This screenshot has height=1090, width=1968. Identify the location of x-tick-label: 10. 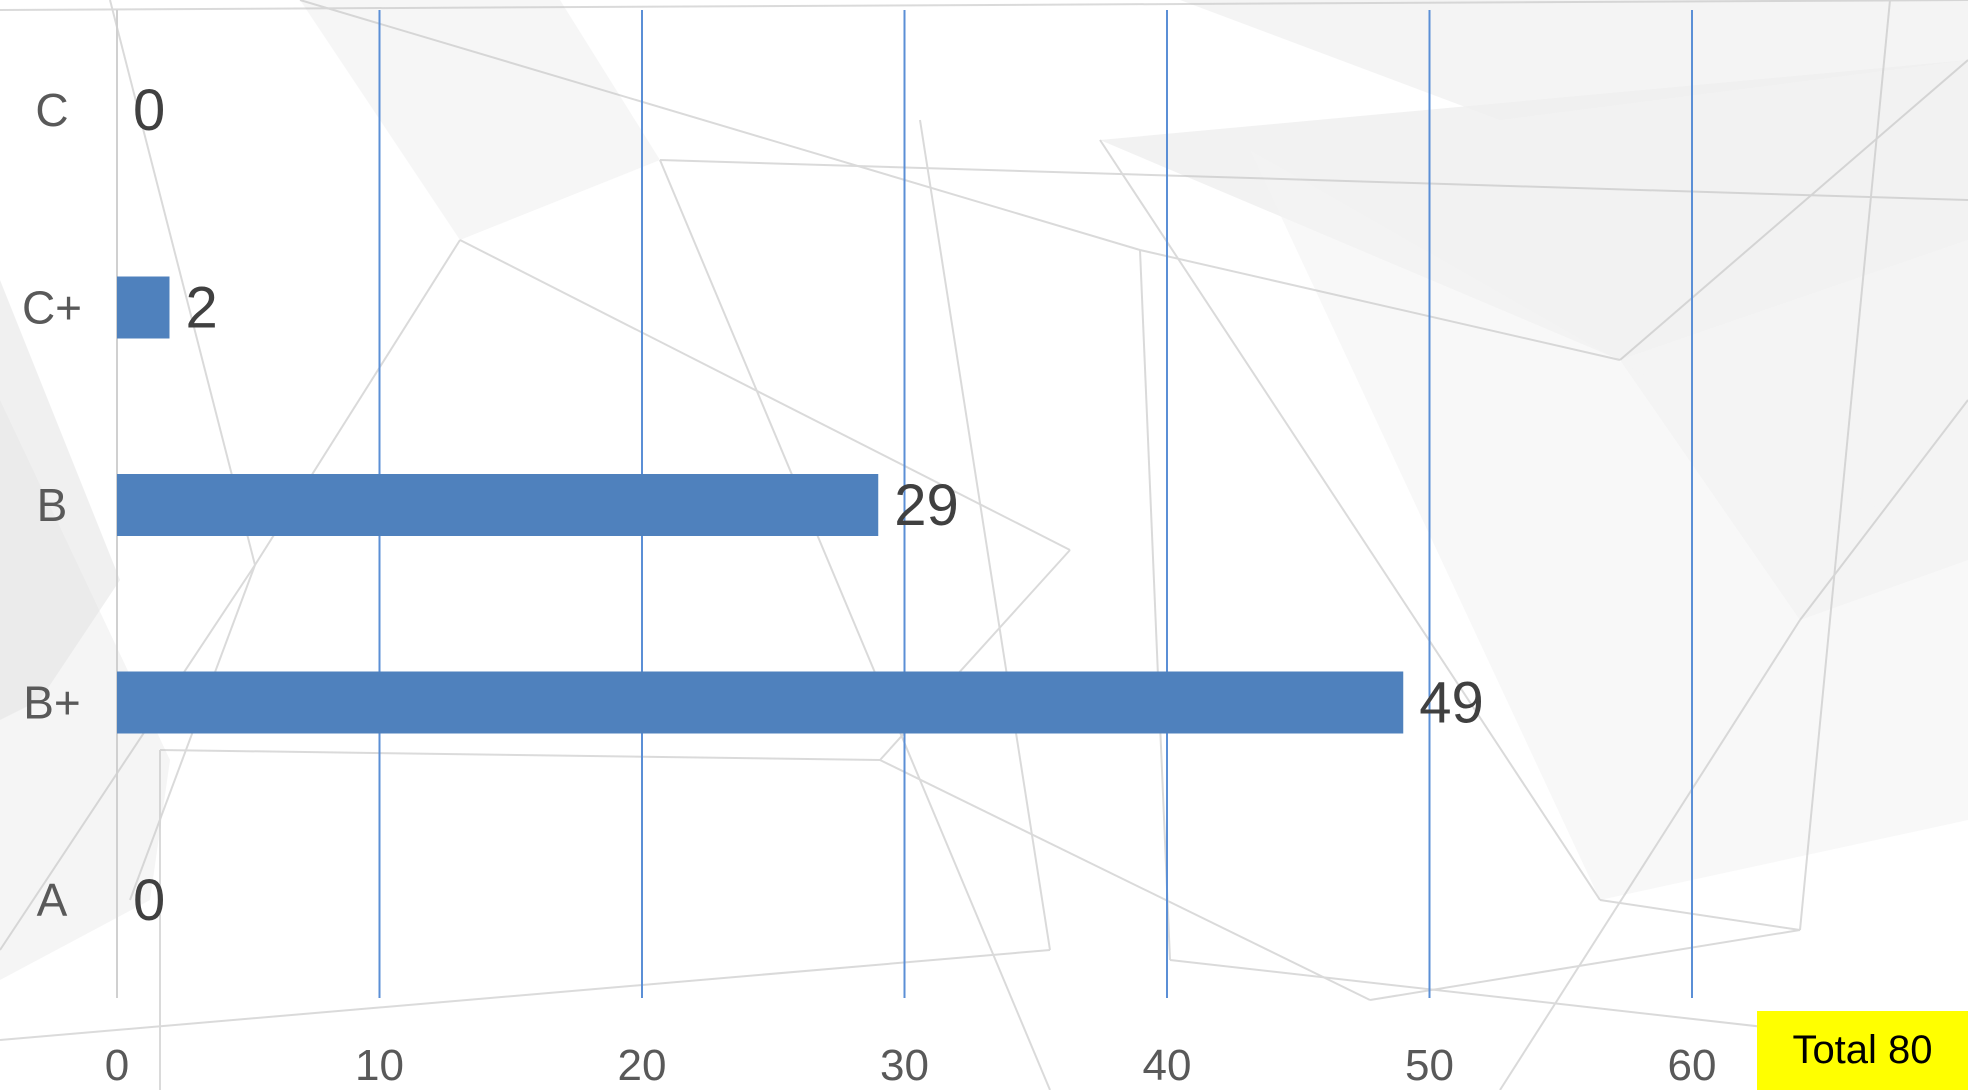
(379, 1065).